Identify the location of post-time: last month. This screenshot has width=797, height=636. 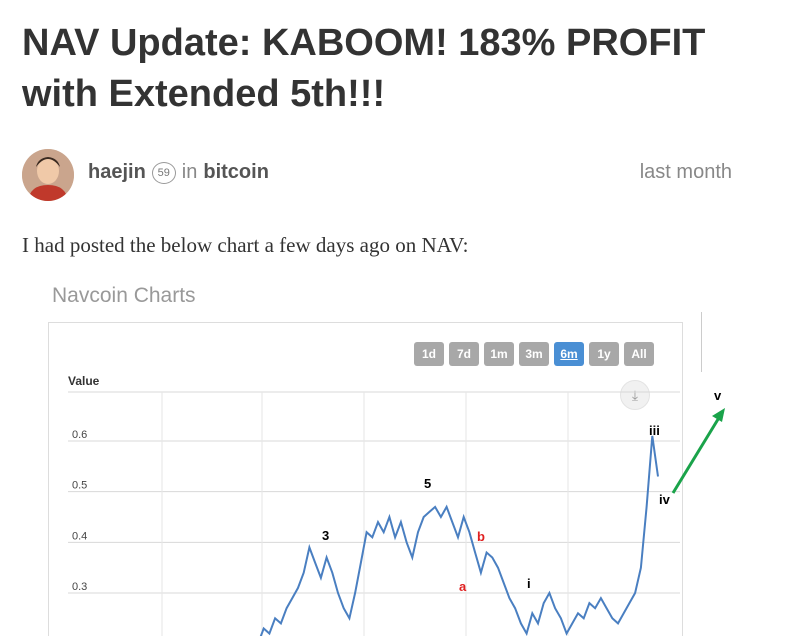
(685, 172).